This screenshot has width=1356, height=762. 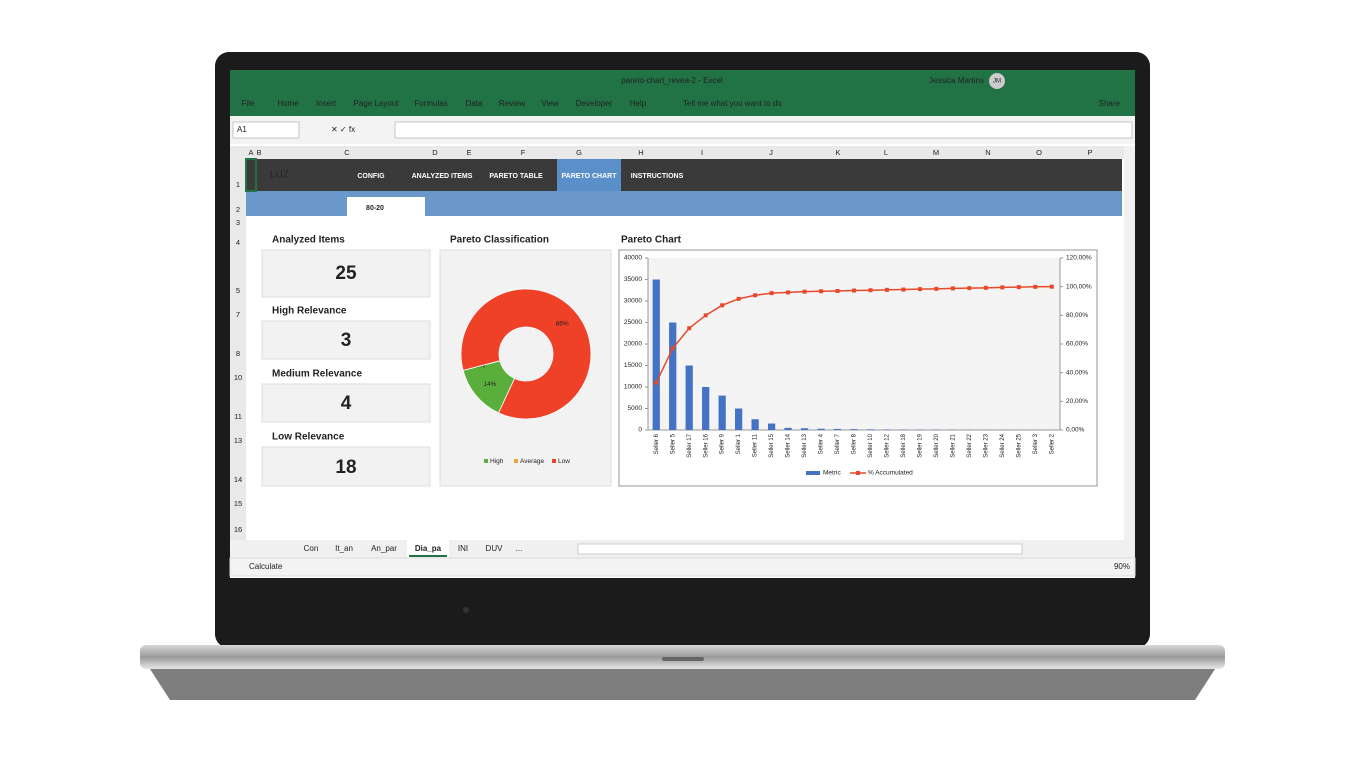 What do you see at coordinates (495, 548) in the screenshot?
I see `sheet-tab: DUV` at bounding box center [495, 548].